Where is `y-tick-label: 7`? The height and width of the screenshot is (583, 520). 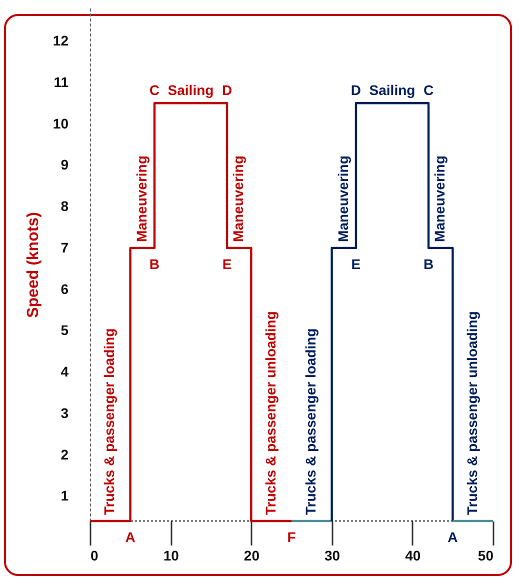
y-tick-label: 7 is located at coordinates (64, 247).